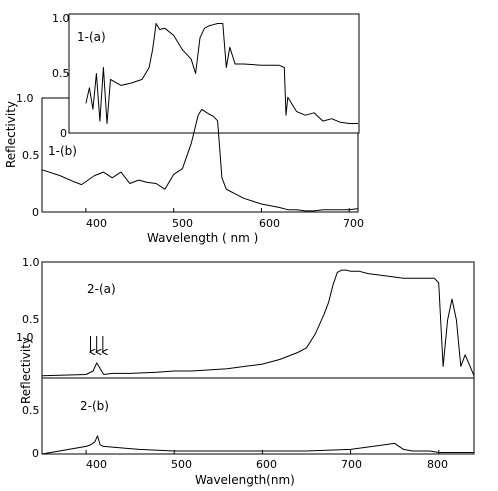  Describe the element at coordinates (245, 480) in the screenshot. I see `chart2-xlabel: Wavelength(nm)` at that location.